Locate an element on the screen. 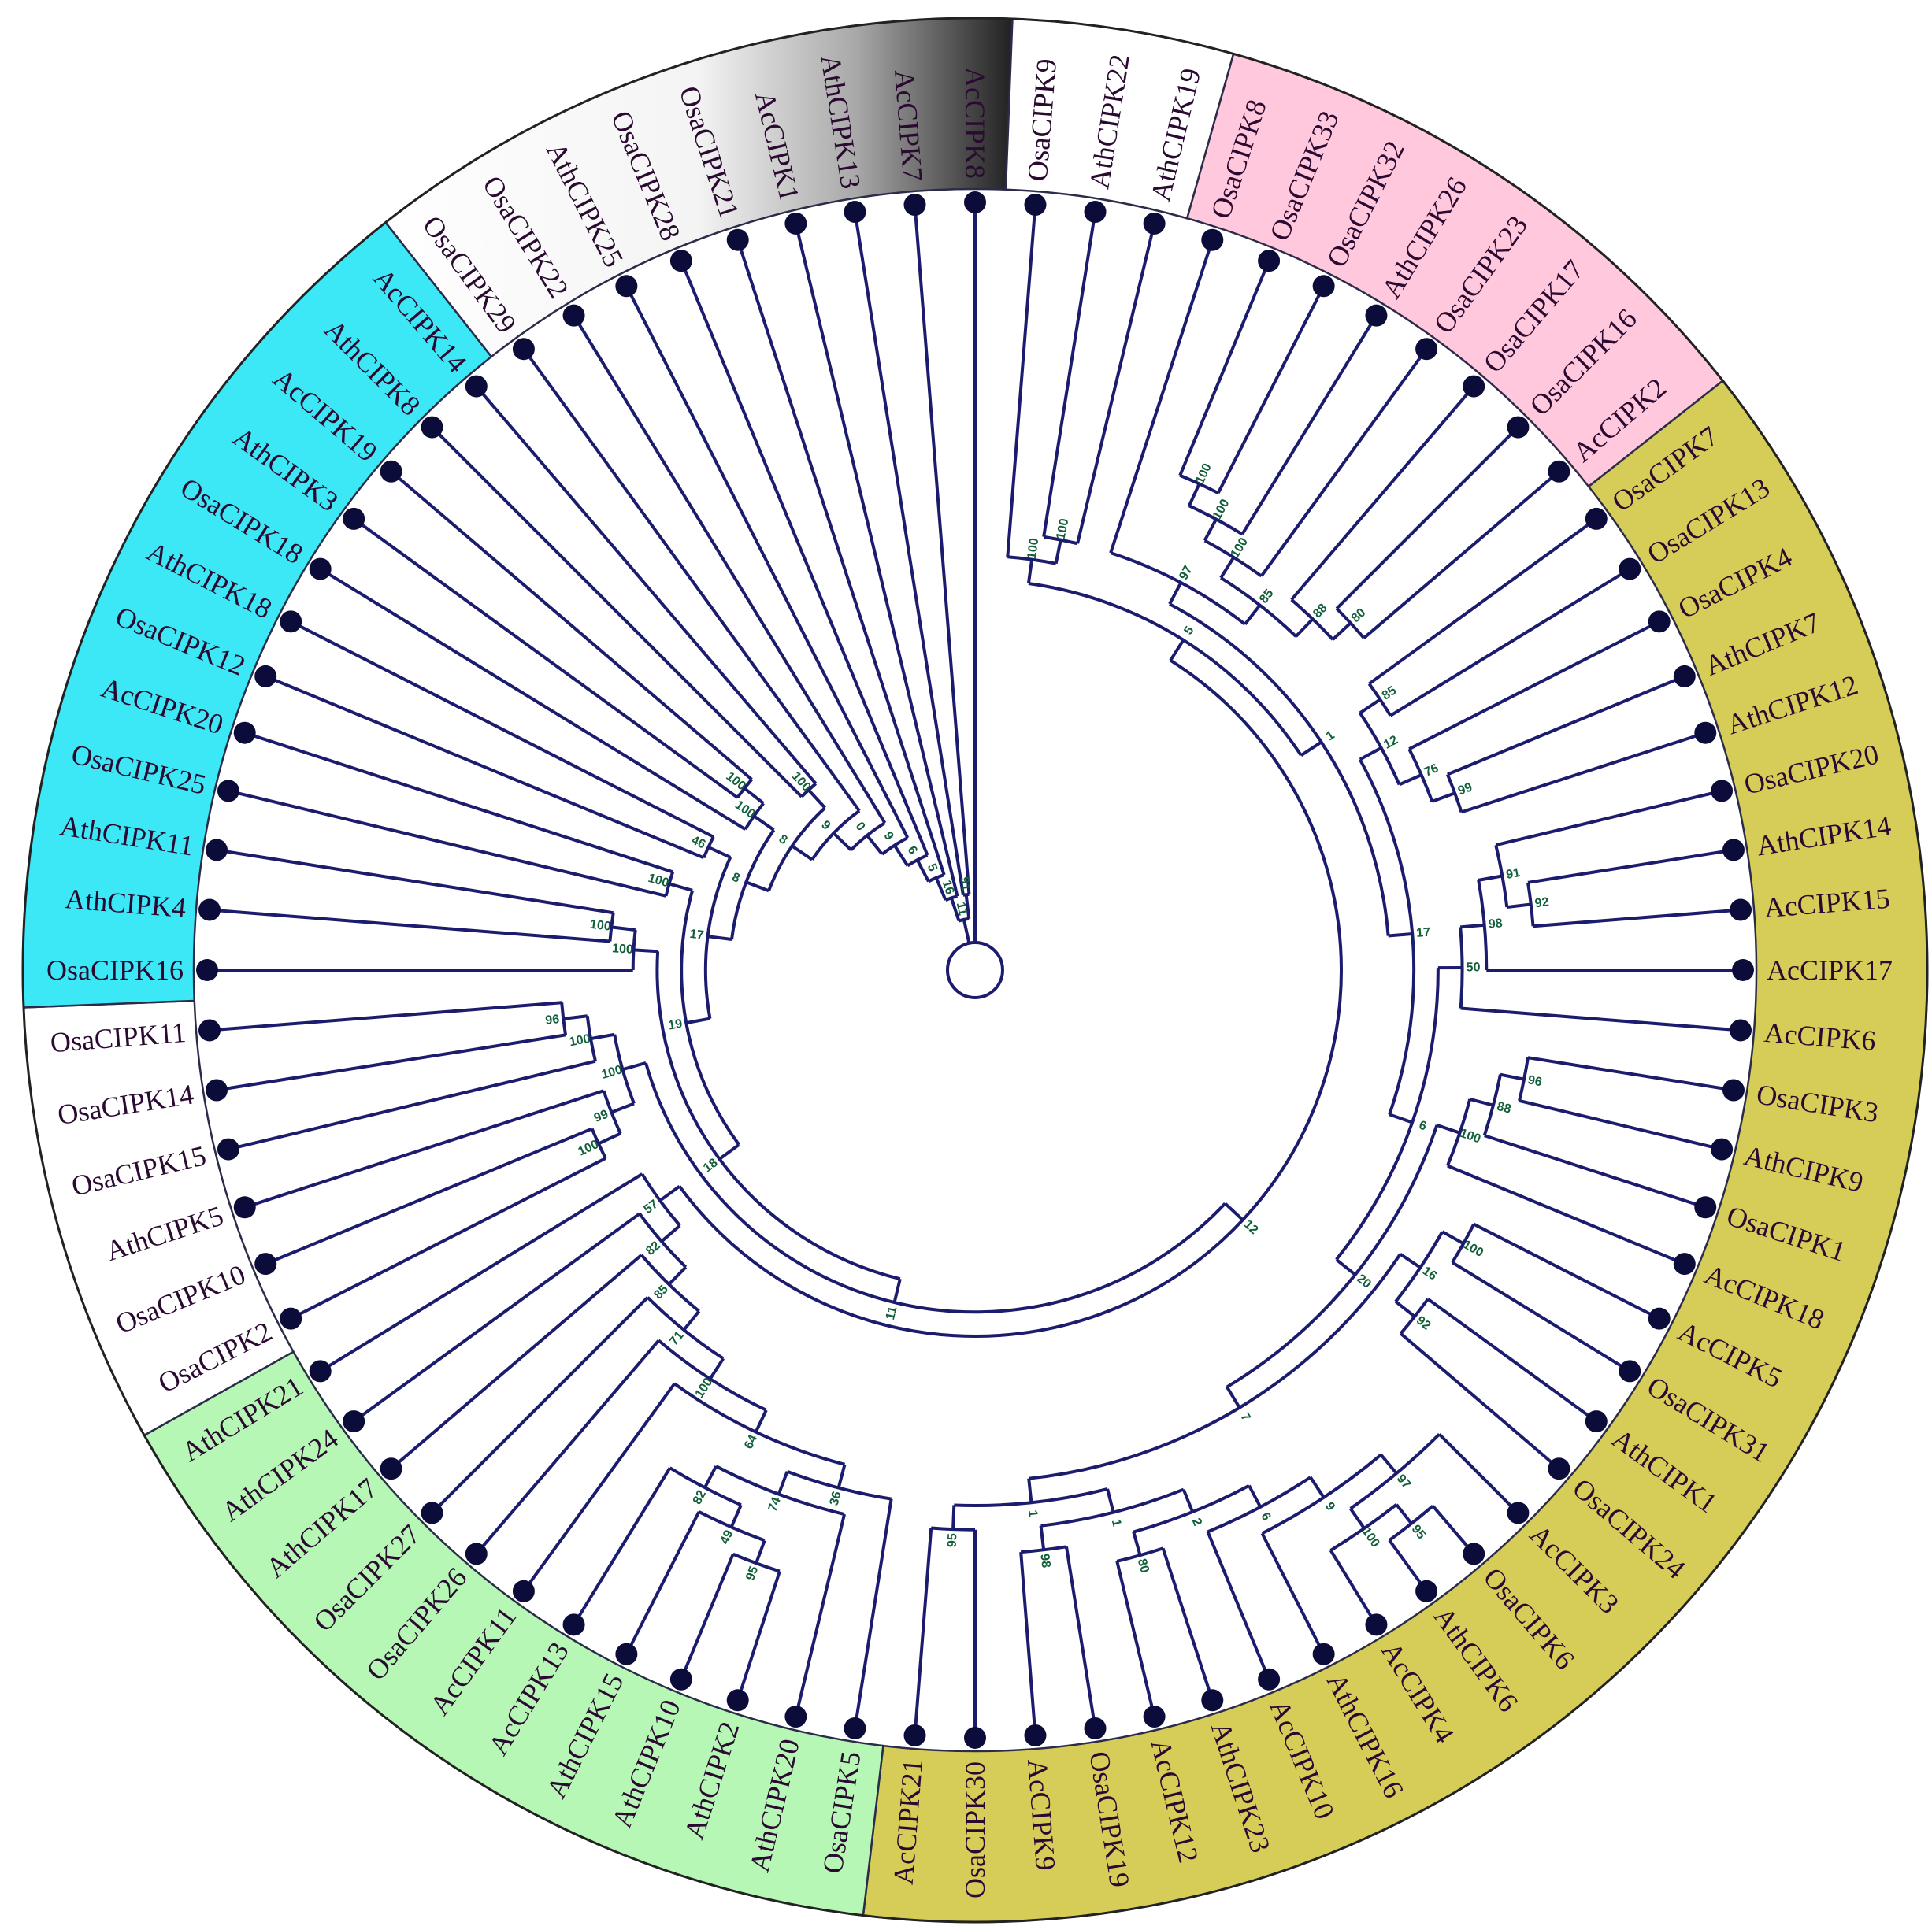 This screenshot has width=1932, height=1926. bootstrap-value: 5 is located at coordinates (933, 868).